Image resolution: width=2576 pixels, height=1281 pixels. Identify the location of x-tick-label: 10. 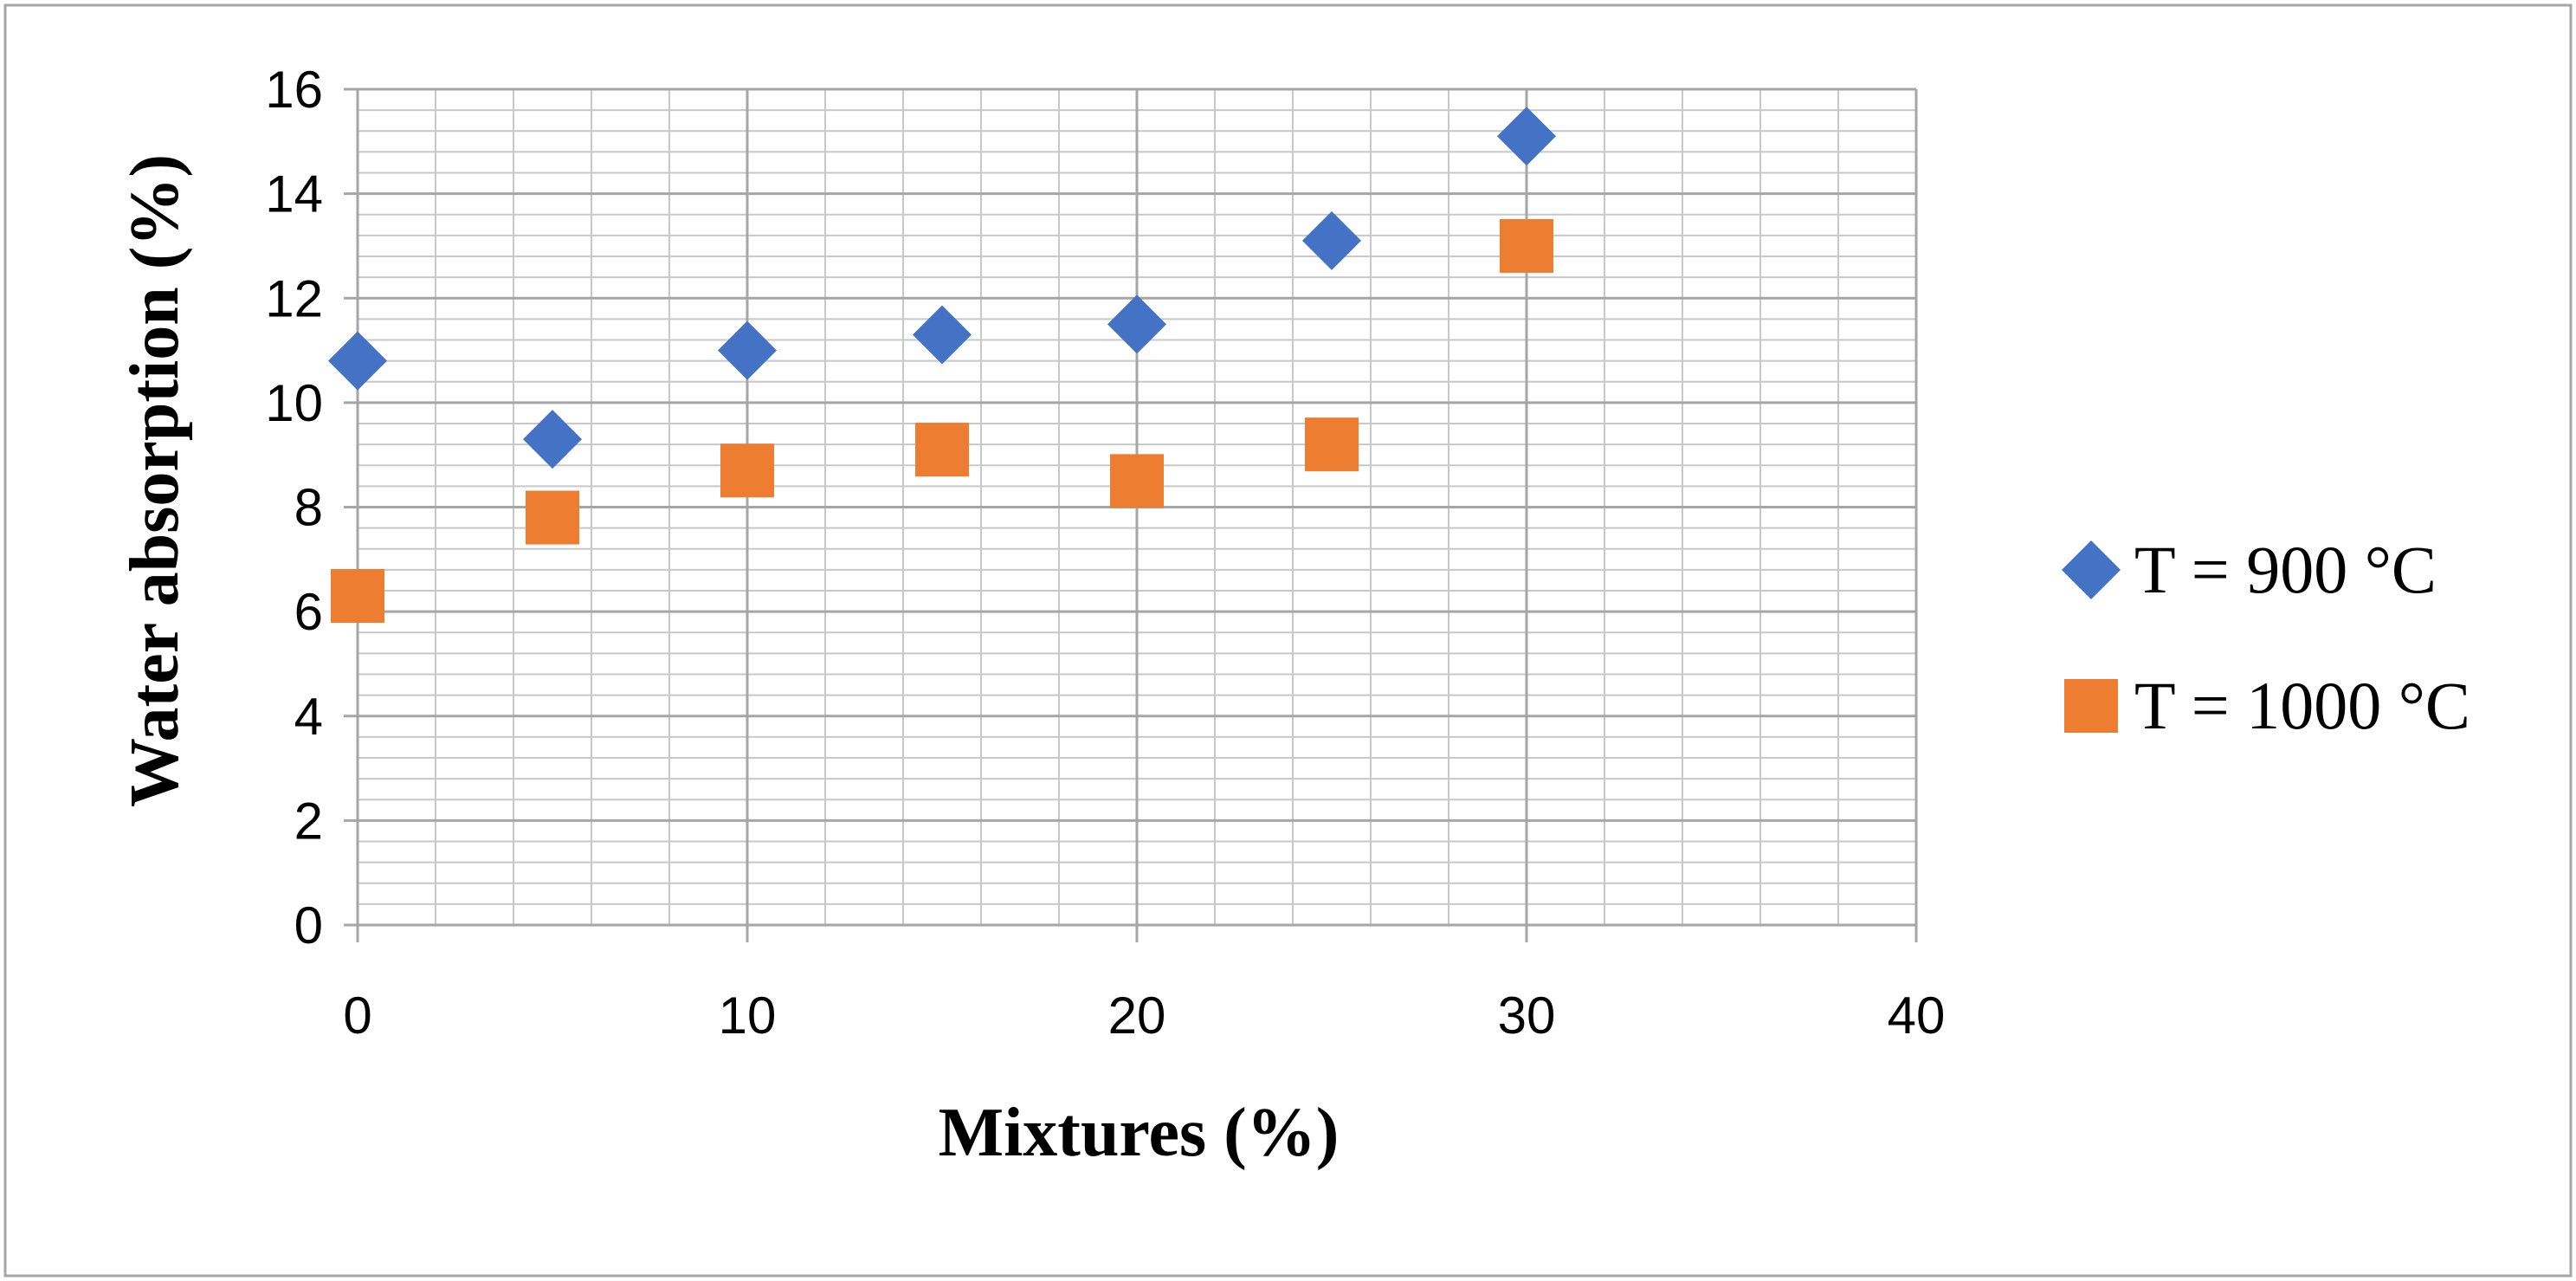
(748, 1016).